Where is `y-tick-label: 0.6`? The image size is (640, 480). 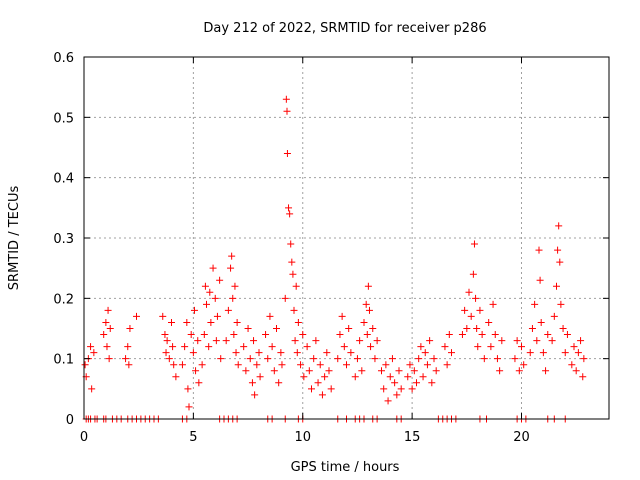
y-tick-label: 0.6 is located at coordinates (63, 58).